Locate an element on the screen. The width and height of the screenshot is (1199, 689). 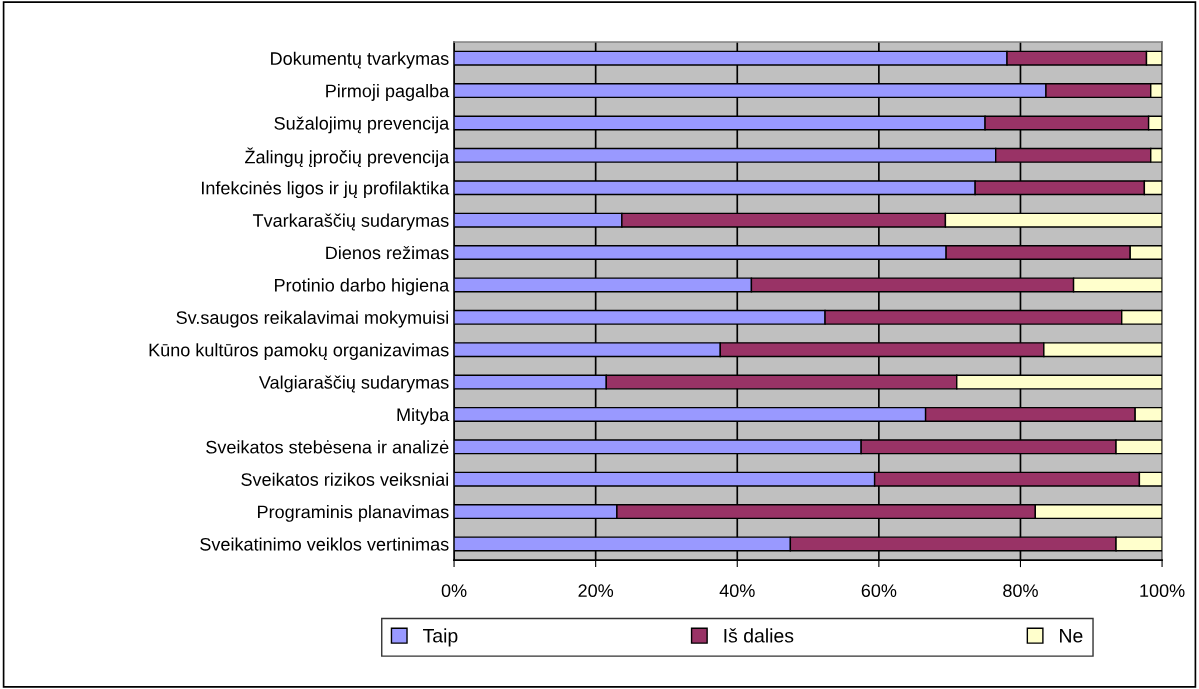
y-tick-label: Sveikatinimo veiklos vertinimas is located at coordinates (324, 544).